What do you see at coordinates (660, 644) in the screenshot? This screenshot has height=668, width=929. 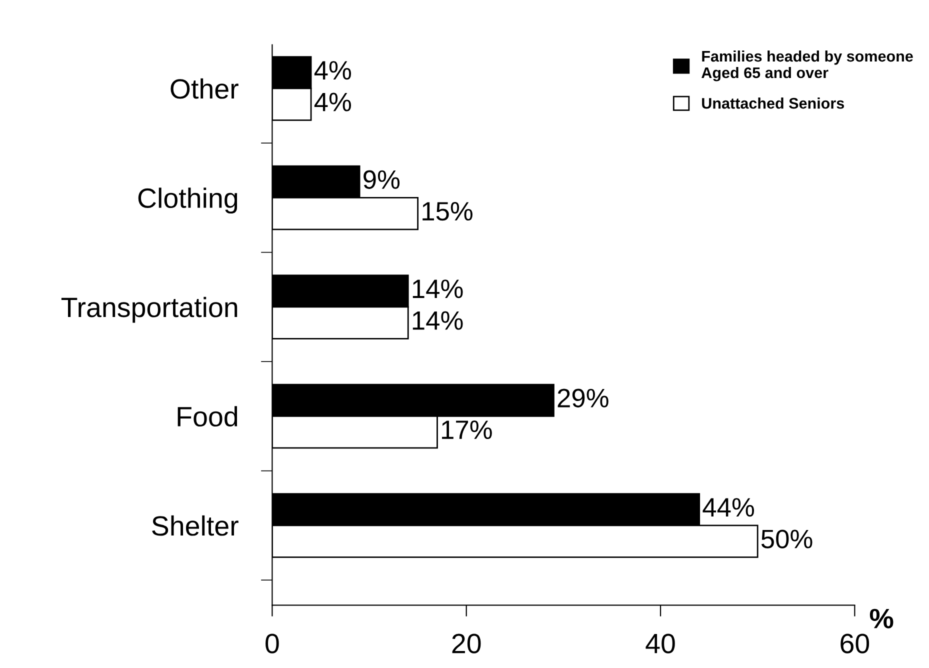 I see `x-tick-label: 40` at bounding box center [660, 644].